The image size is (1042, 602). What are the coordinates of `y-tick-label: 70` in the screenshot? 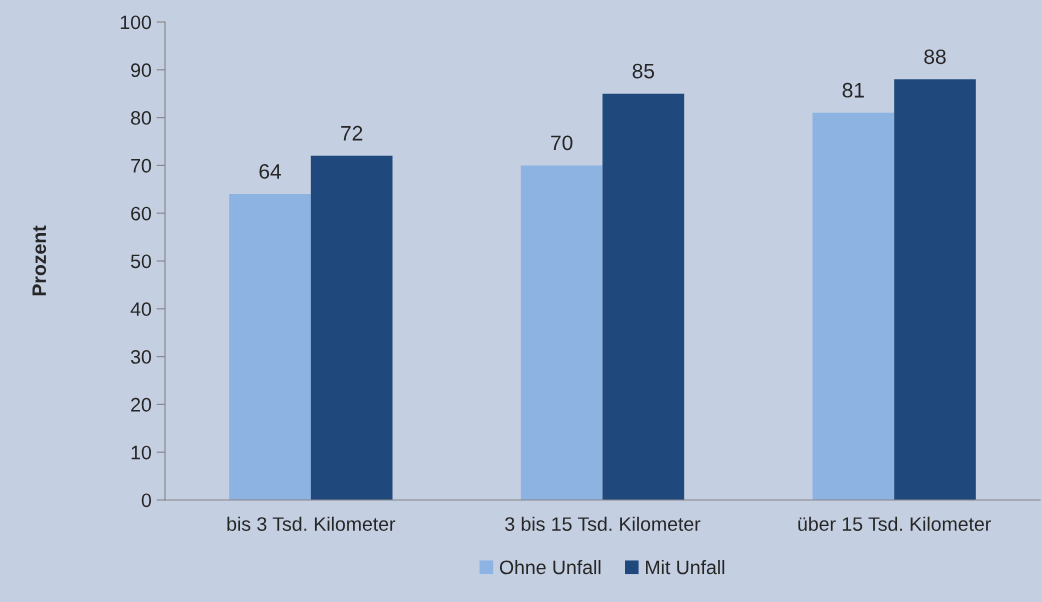 It's located at (141, 165).